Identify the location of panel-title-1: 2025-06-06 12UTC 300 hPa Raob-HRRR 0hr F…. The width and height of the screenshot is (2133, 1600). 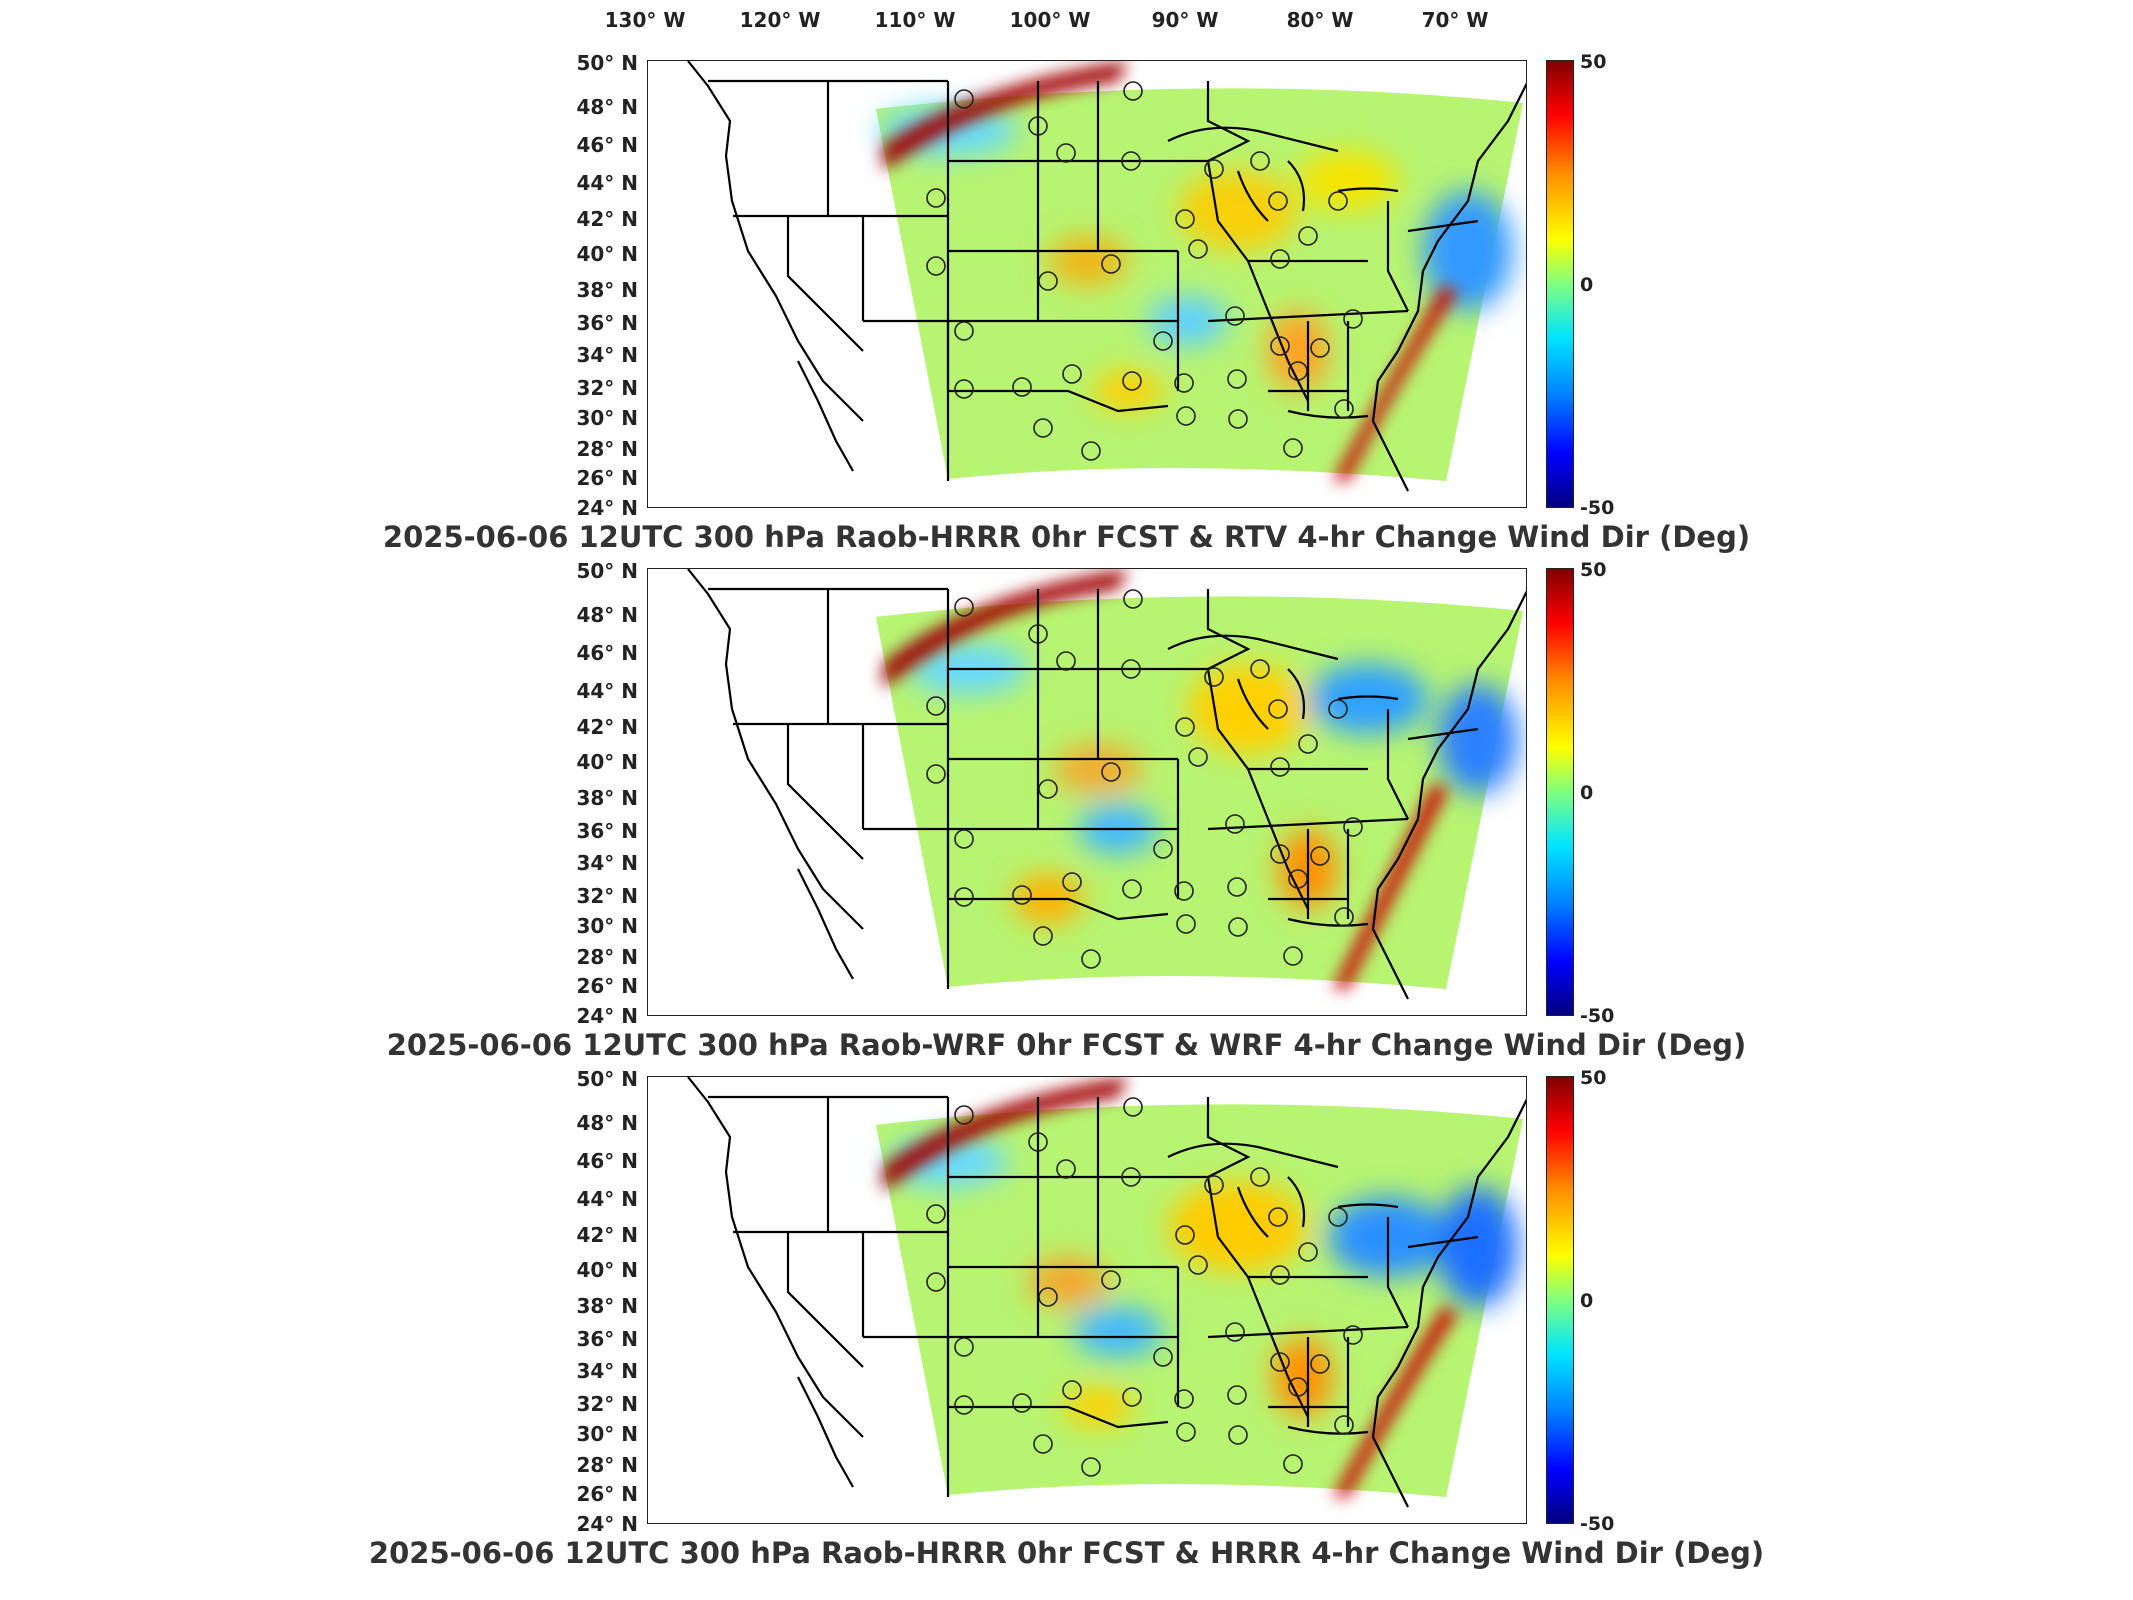
(1066, 537).